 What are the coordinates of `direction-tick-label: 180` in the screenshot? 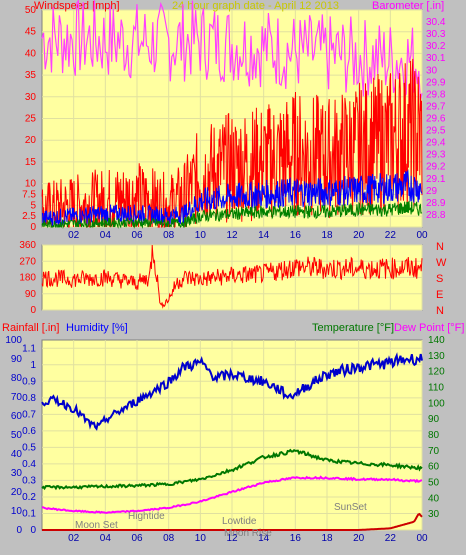 It's located at (27, 278).